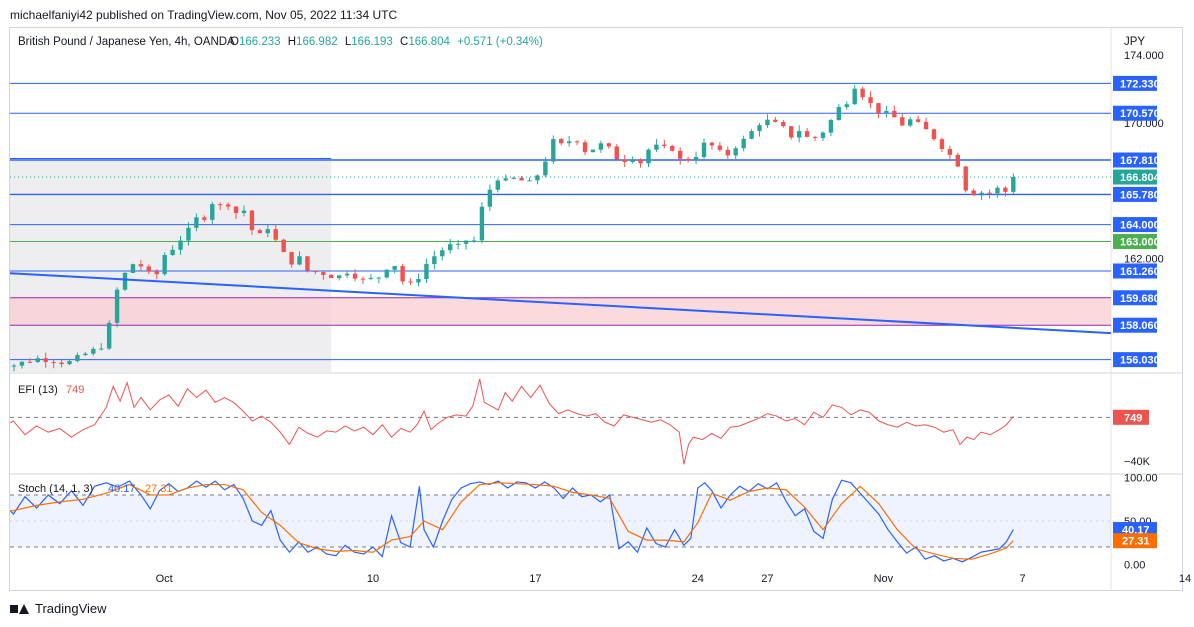 This screenshot has width=1194, height=627. What do you see at coordinates (1135, 298) in the screenshot?
I see `level-tag-7-bg` at bounding box center [1135, 298].